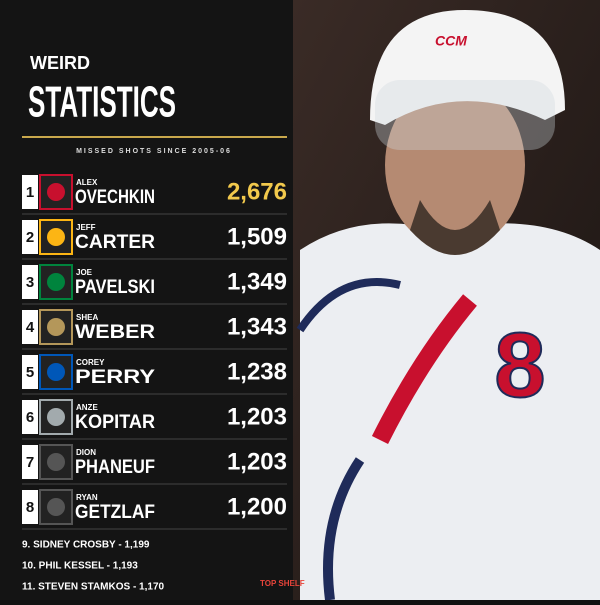  Describe the element at coordinates (115, 422) in the screenshot. I see `last-name: KOPITAR` at that location.